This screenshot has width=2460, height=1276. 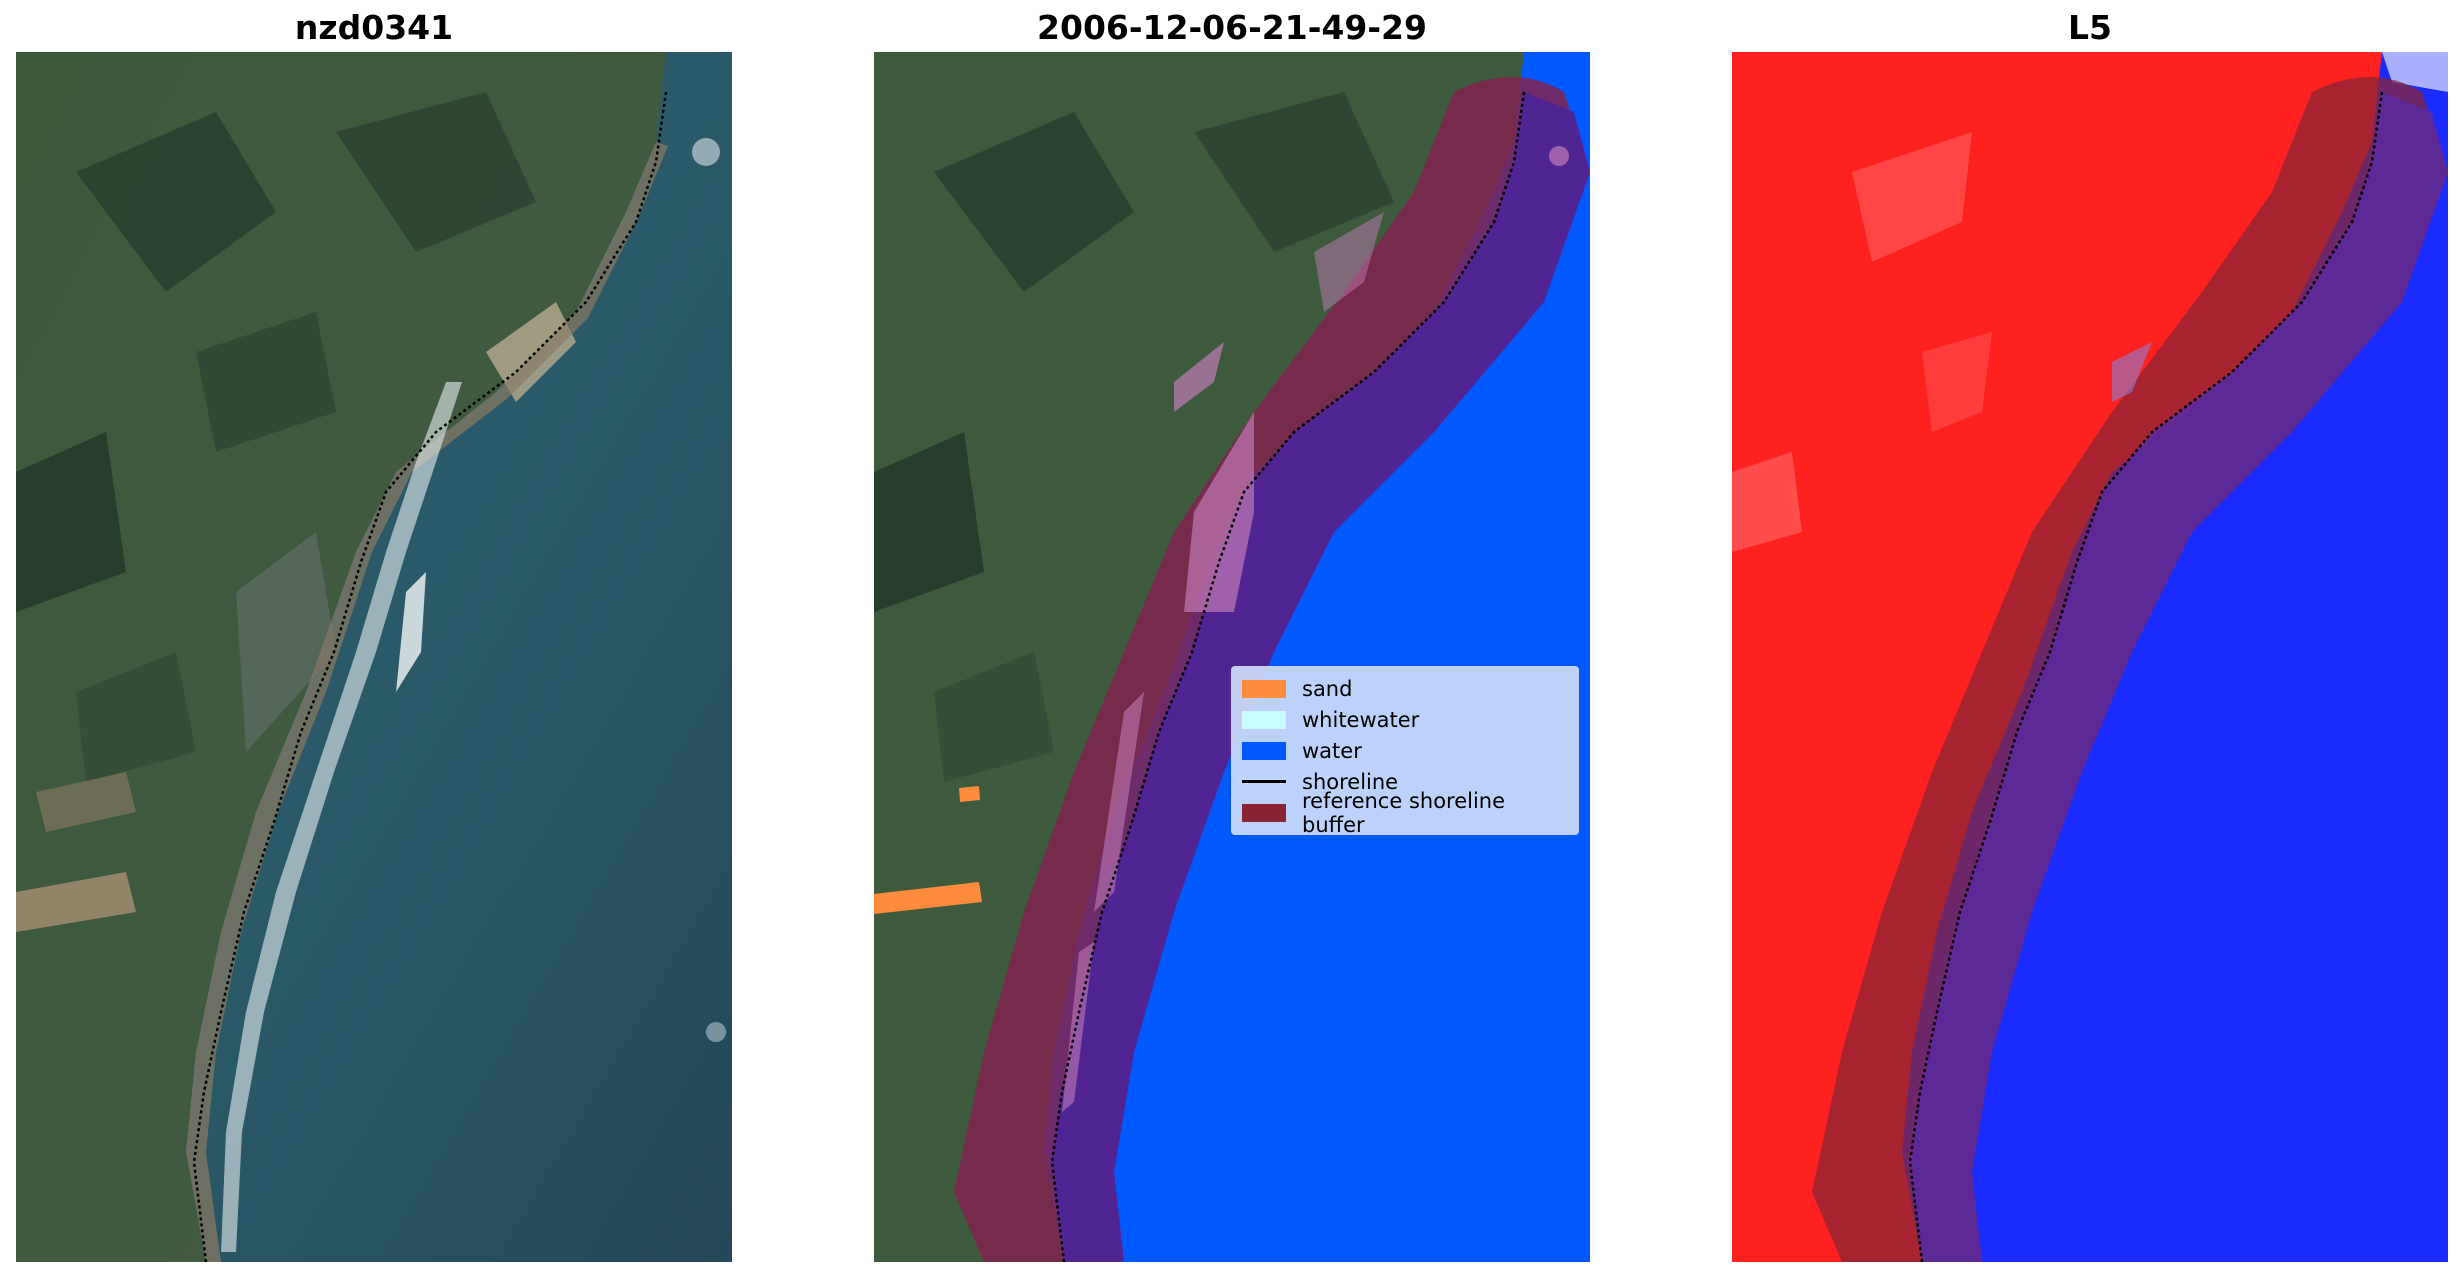 I want to click on legend-item-buffer: reference shoreline buffer, so click(x=1405, y=813).